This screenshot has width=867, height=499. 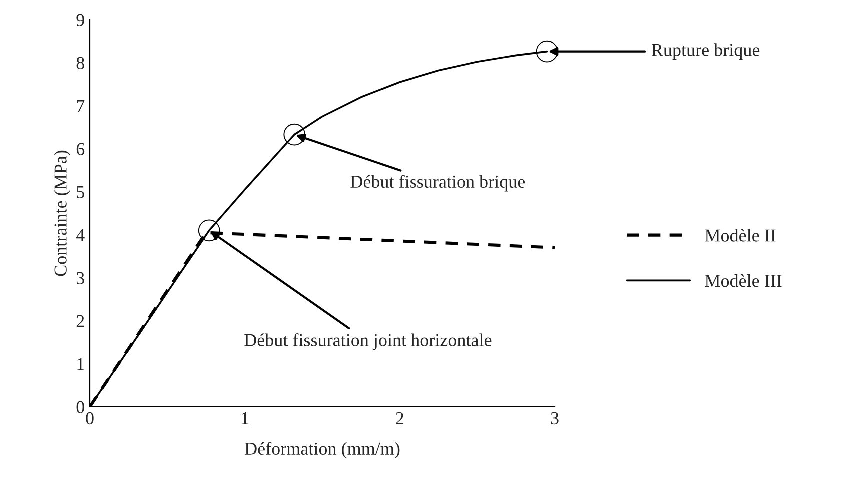 What do you see at coordinates (438, 183) in the screenshot?
I see `annotation: Début fissuration brique` at bounding box center [438, 183].